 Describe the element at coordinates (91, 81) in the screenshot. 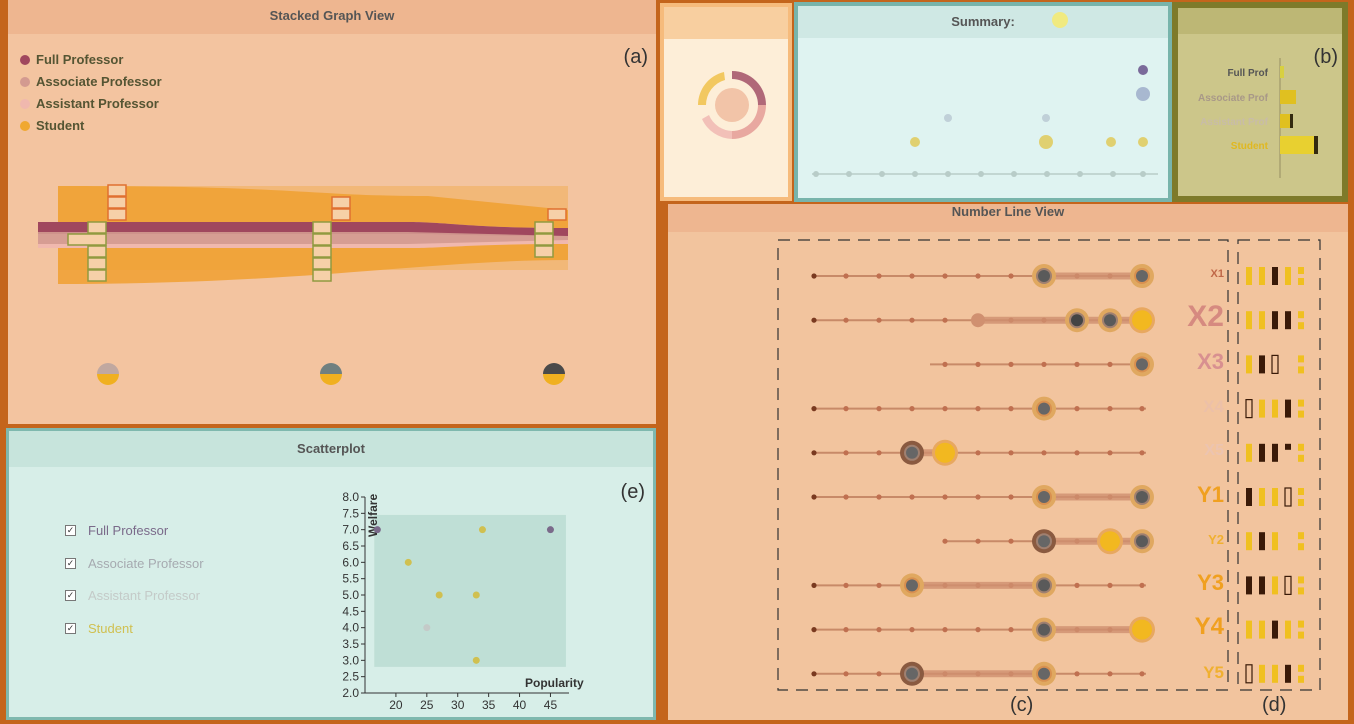

I see `legend-associate-professor: Associate Professor` at that location.